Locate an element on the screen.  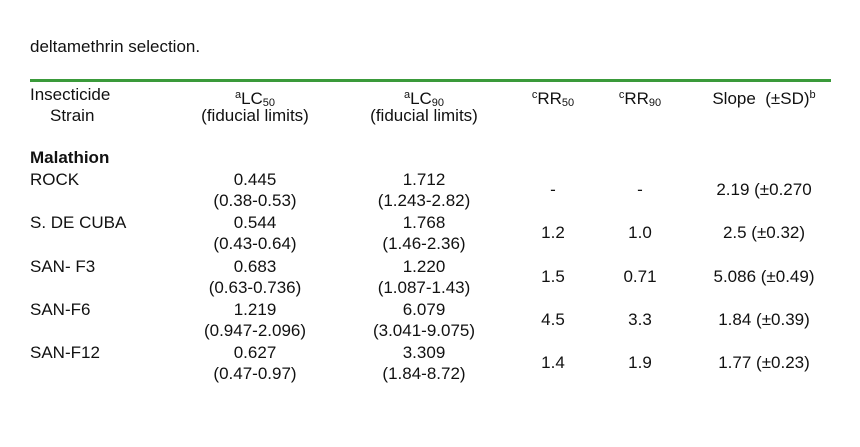
cell: (0.63-0.736) is located at coordinates (255, 287).